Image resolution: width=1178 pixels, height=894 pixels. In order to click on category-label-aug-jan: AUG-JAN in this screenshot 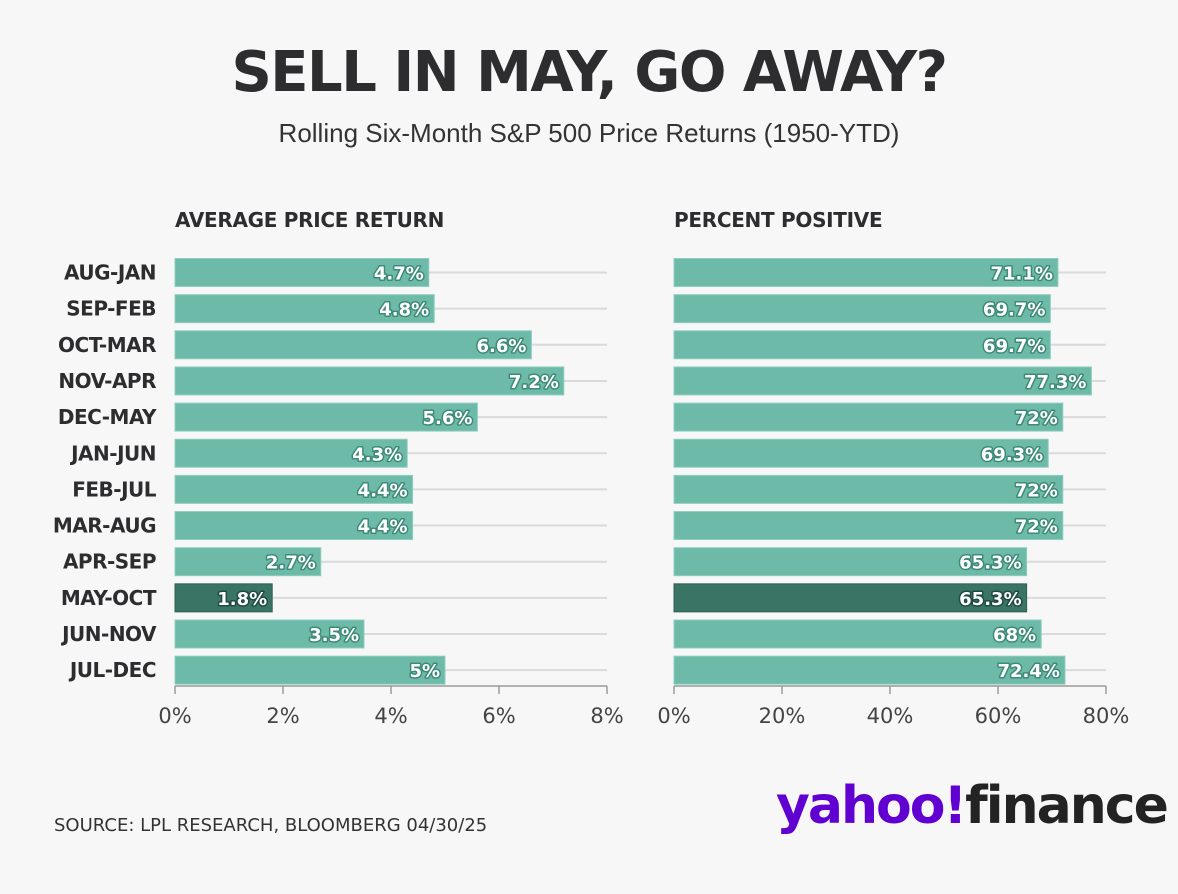, I will do `click(110, 273)`.